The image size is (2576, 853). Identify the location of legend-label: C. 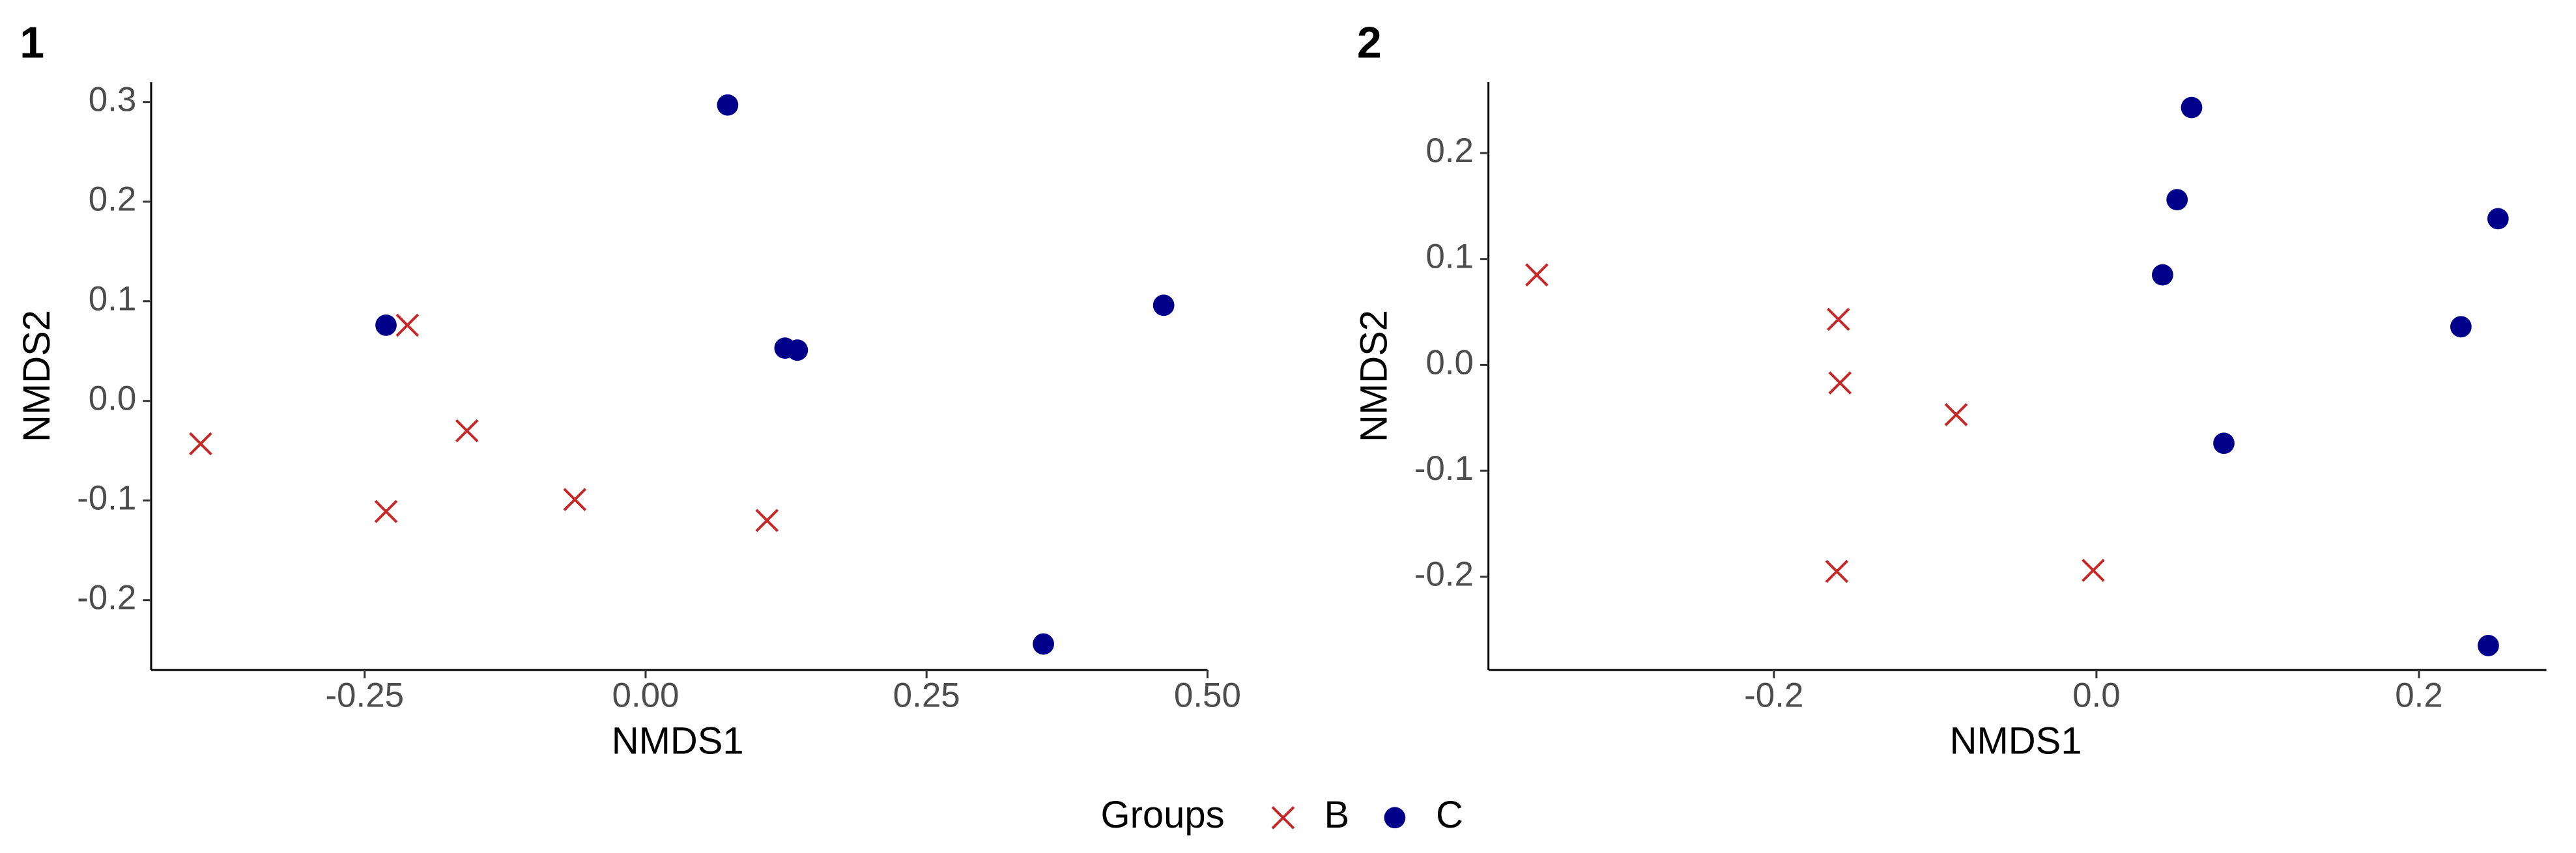
(1449, 815).